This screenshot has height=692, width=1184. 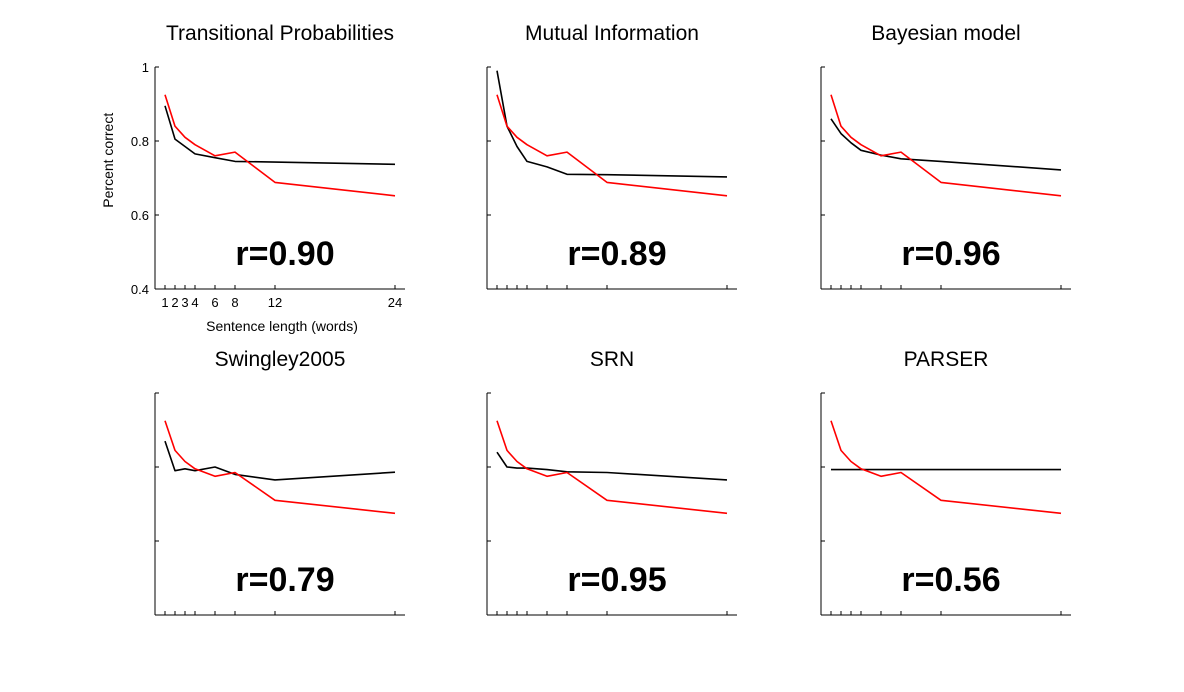 I want to click on x-tick-label: 6, so click(x=214, y=302).